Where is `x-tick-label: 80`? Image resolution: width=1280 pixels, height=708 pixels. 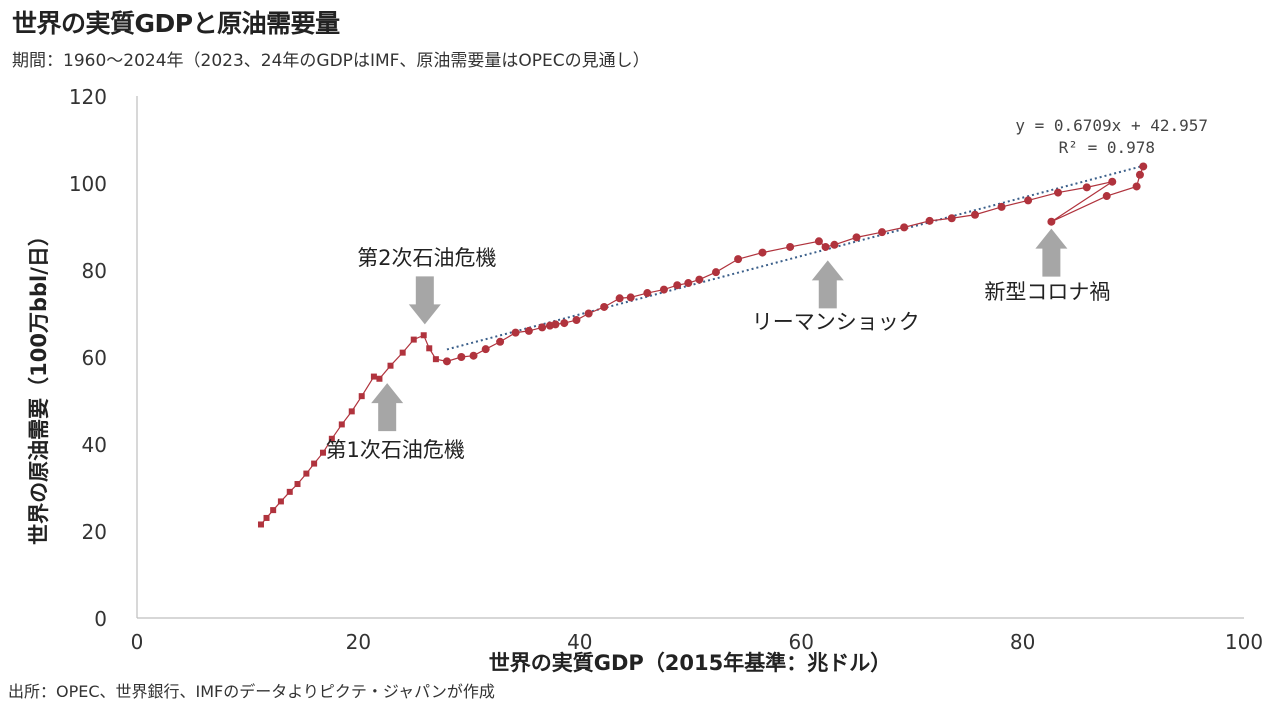 x-tick-label: 80 is located at coordinates (1022, 642).